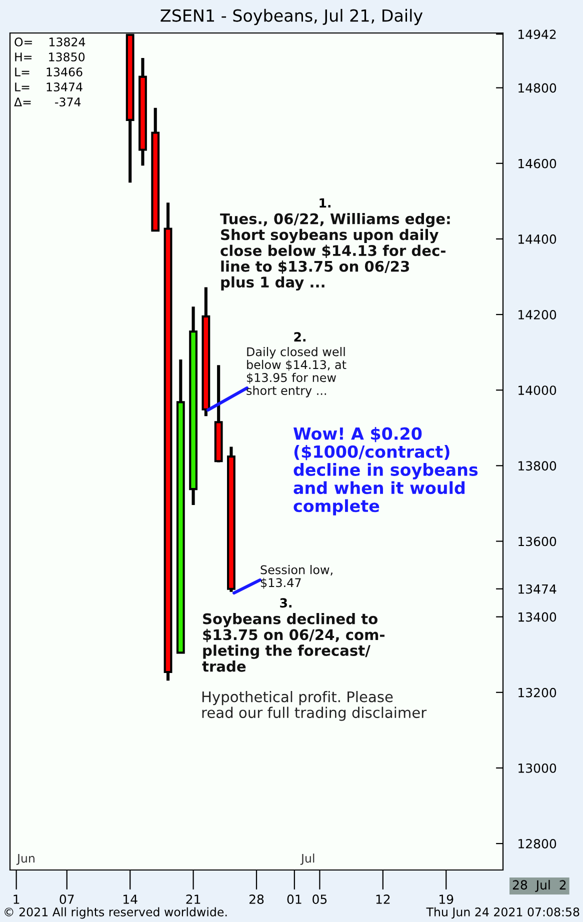 The image size is (583, 922). Describe the element at coordinates (314, 706) in the screenshot. I see `annotation: Hypothetical profit. Please read our full trading disclaimer` at that location.